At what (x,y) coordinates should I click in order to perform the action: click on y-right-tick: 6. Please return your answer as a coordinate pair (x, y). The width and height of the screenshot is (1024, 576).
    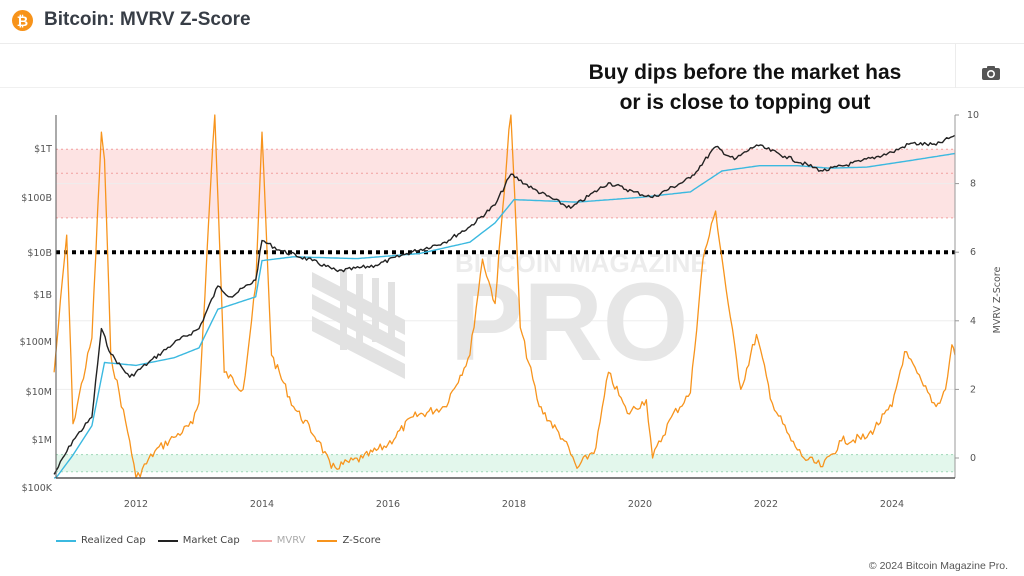
    Looking at the image, I should click on (973, 252).